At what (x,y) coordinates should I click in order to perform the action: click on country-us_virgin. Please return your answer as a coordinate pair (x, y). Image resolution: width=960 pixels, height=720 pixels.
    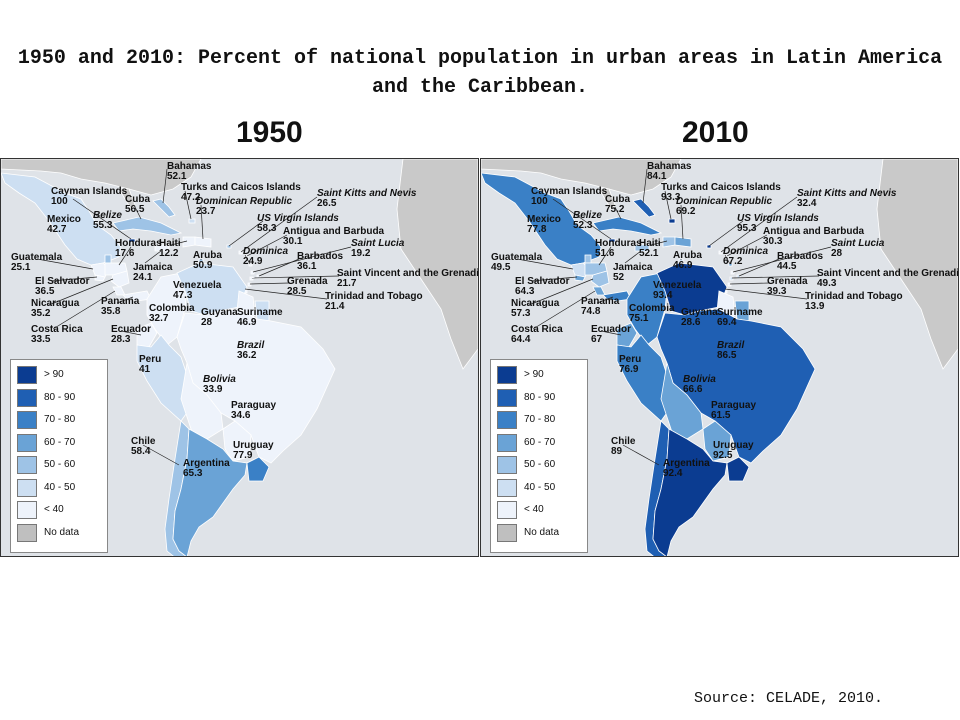
    Looking at the image, I should click on (709, 246).